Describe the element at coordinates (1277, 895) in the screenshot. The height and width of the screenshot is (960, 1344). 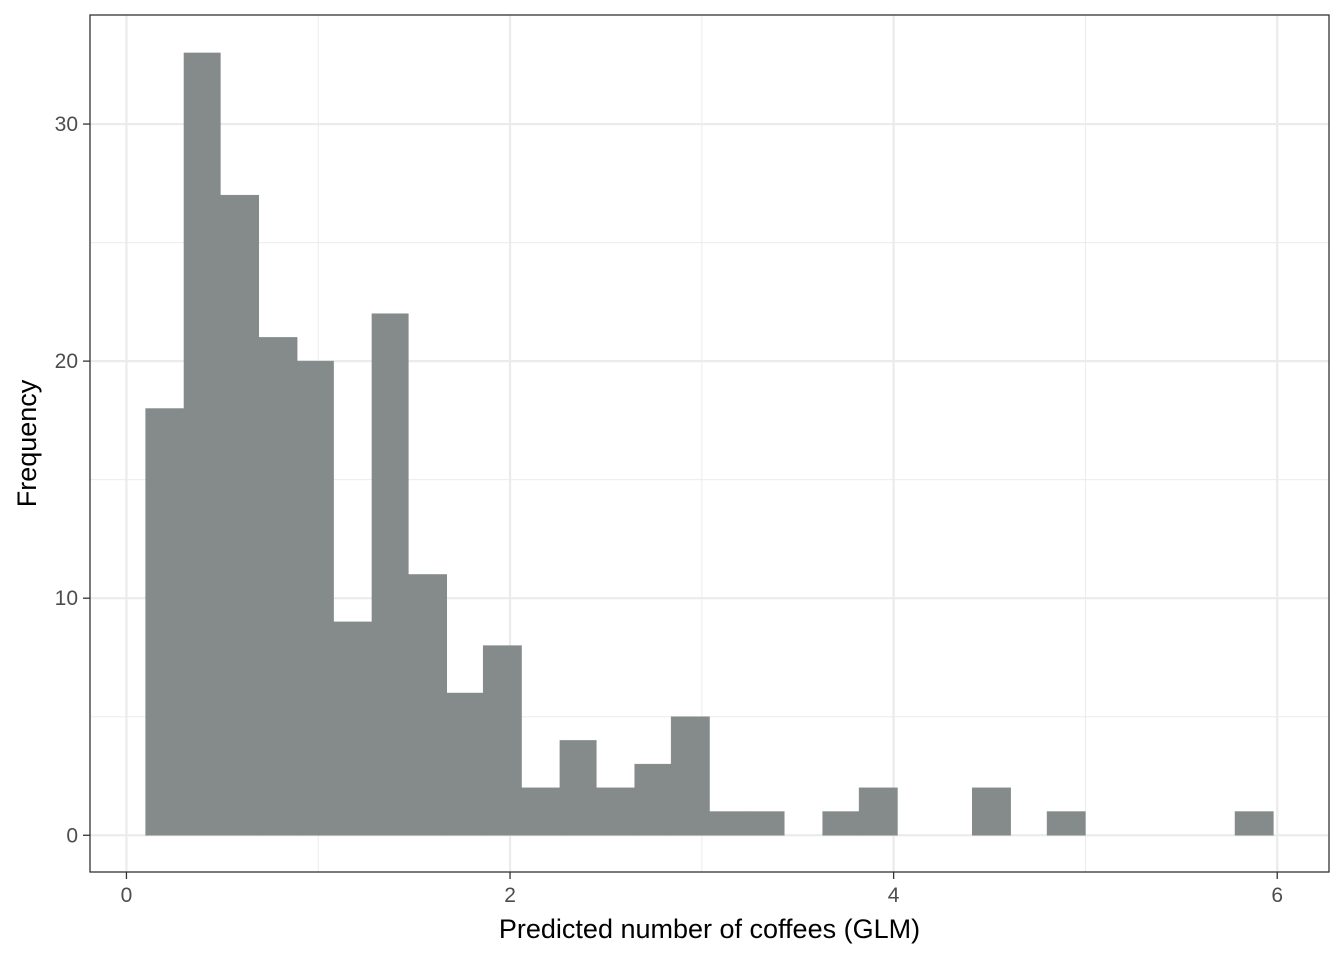
I see `x-tick-label: 6` at that location.